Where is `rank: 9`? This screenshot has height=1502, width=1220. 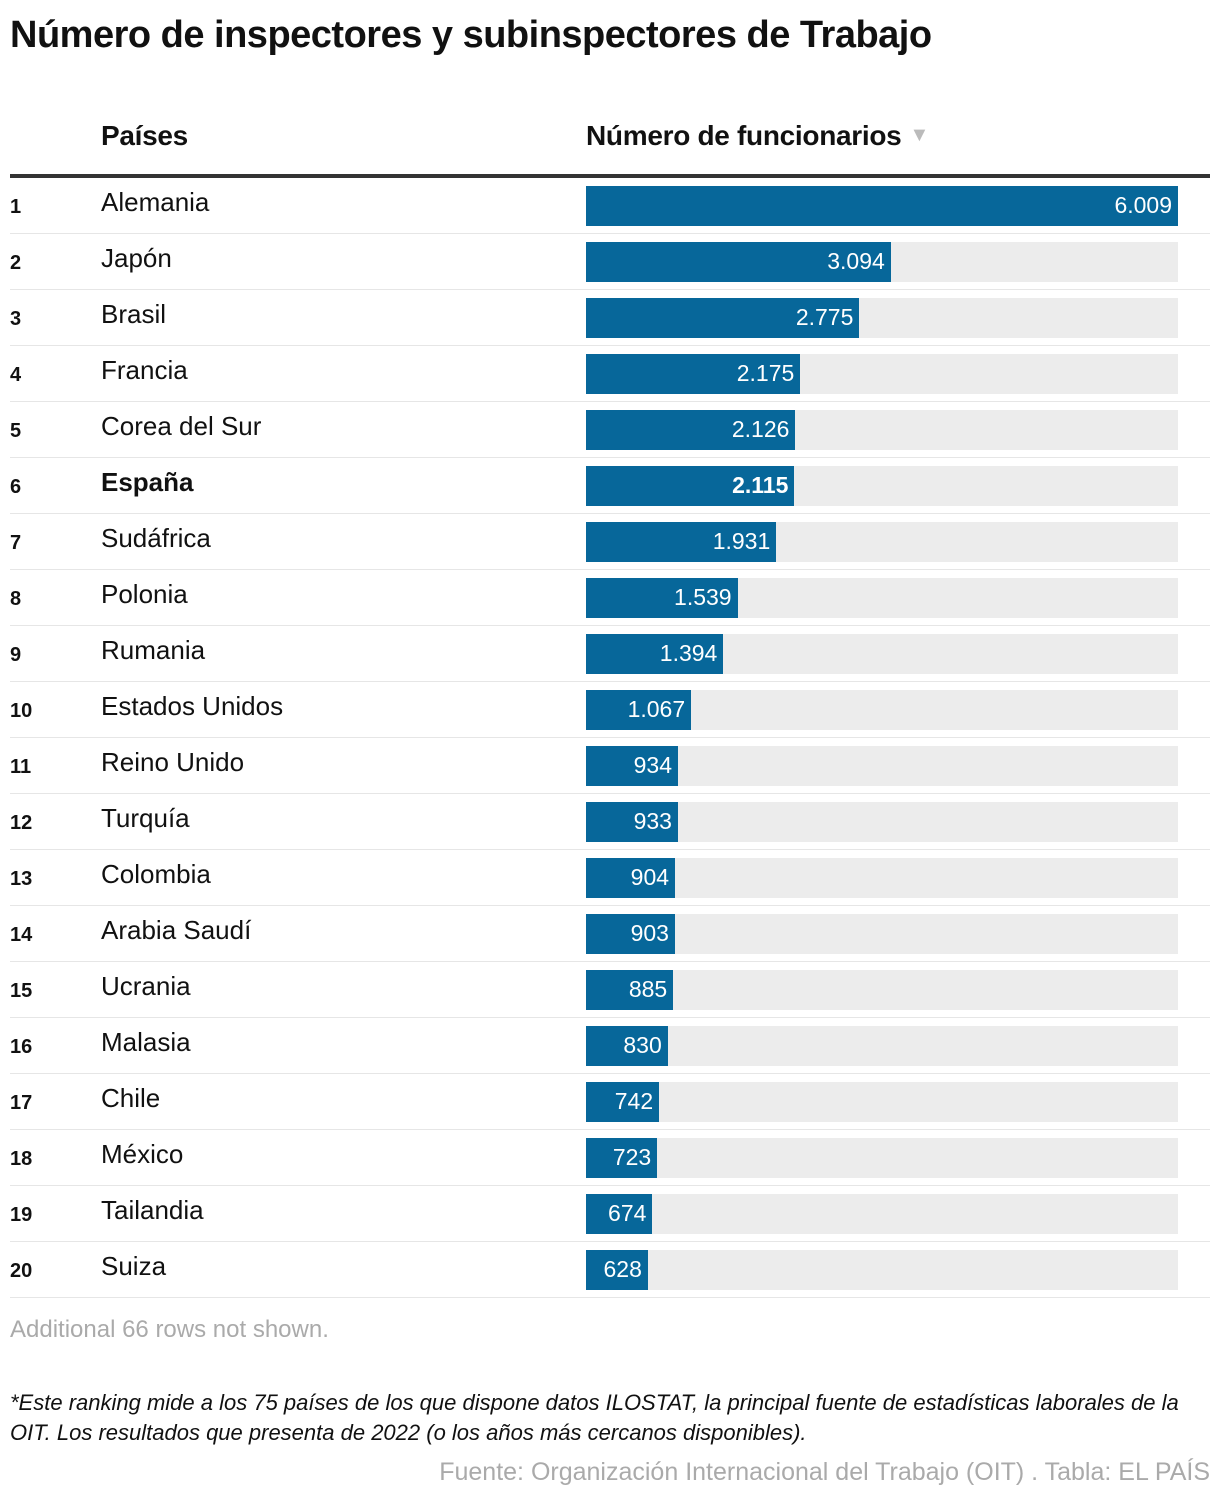
rank: 9 is located at coordinates (16, 655).